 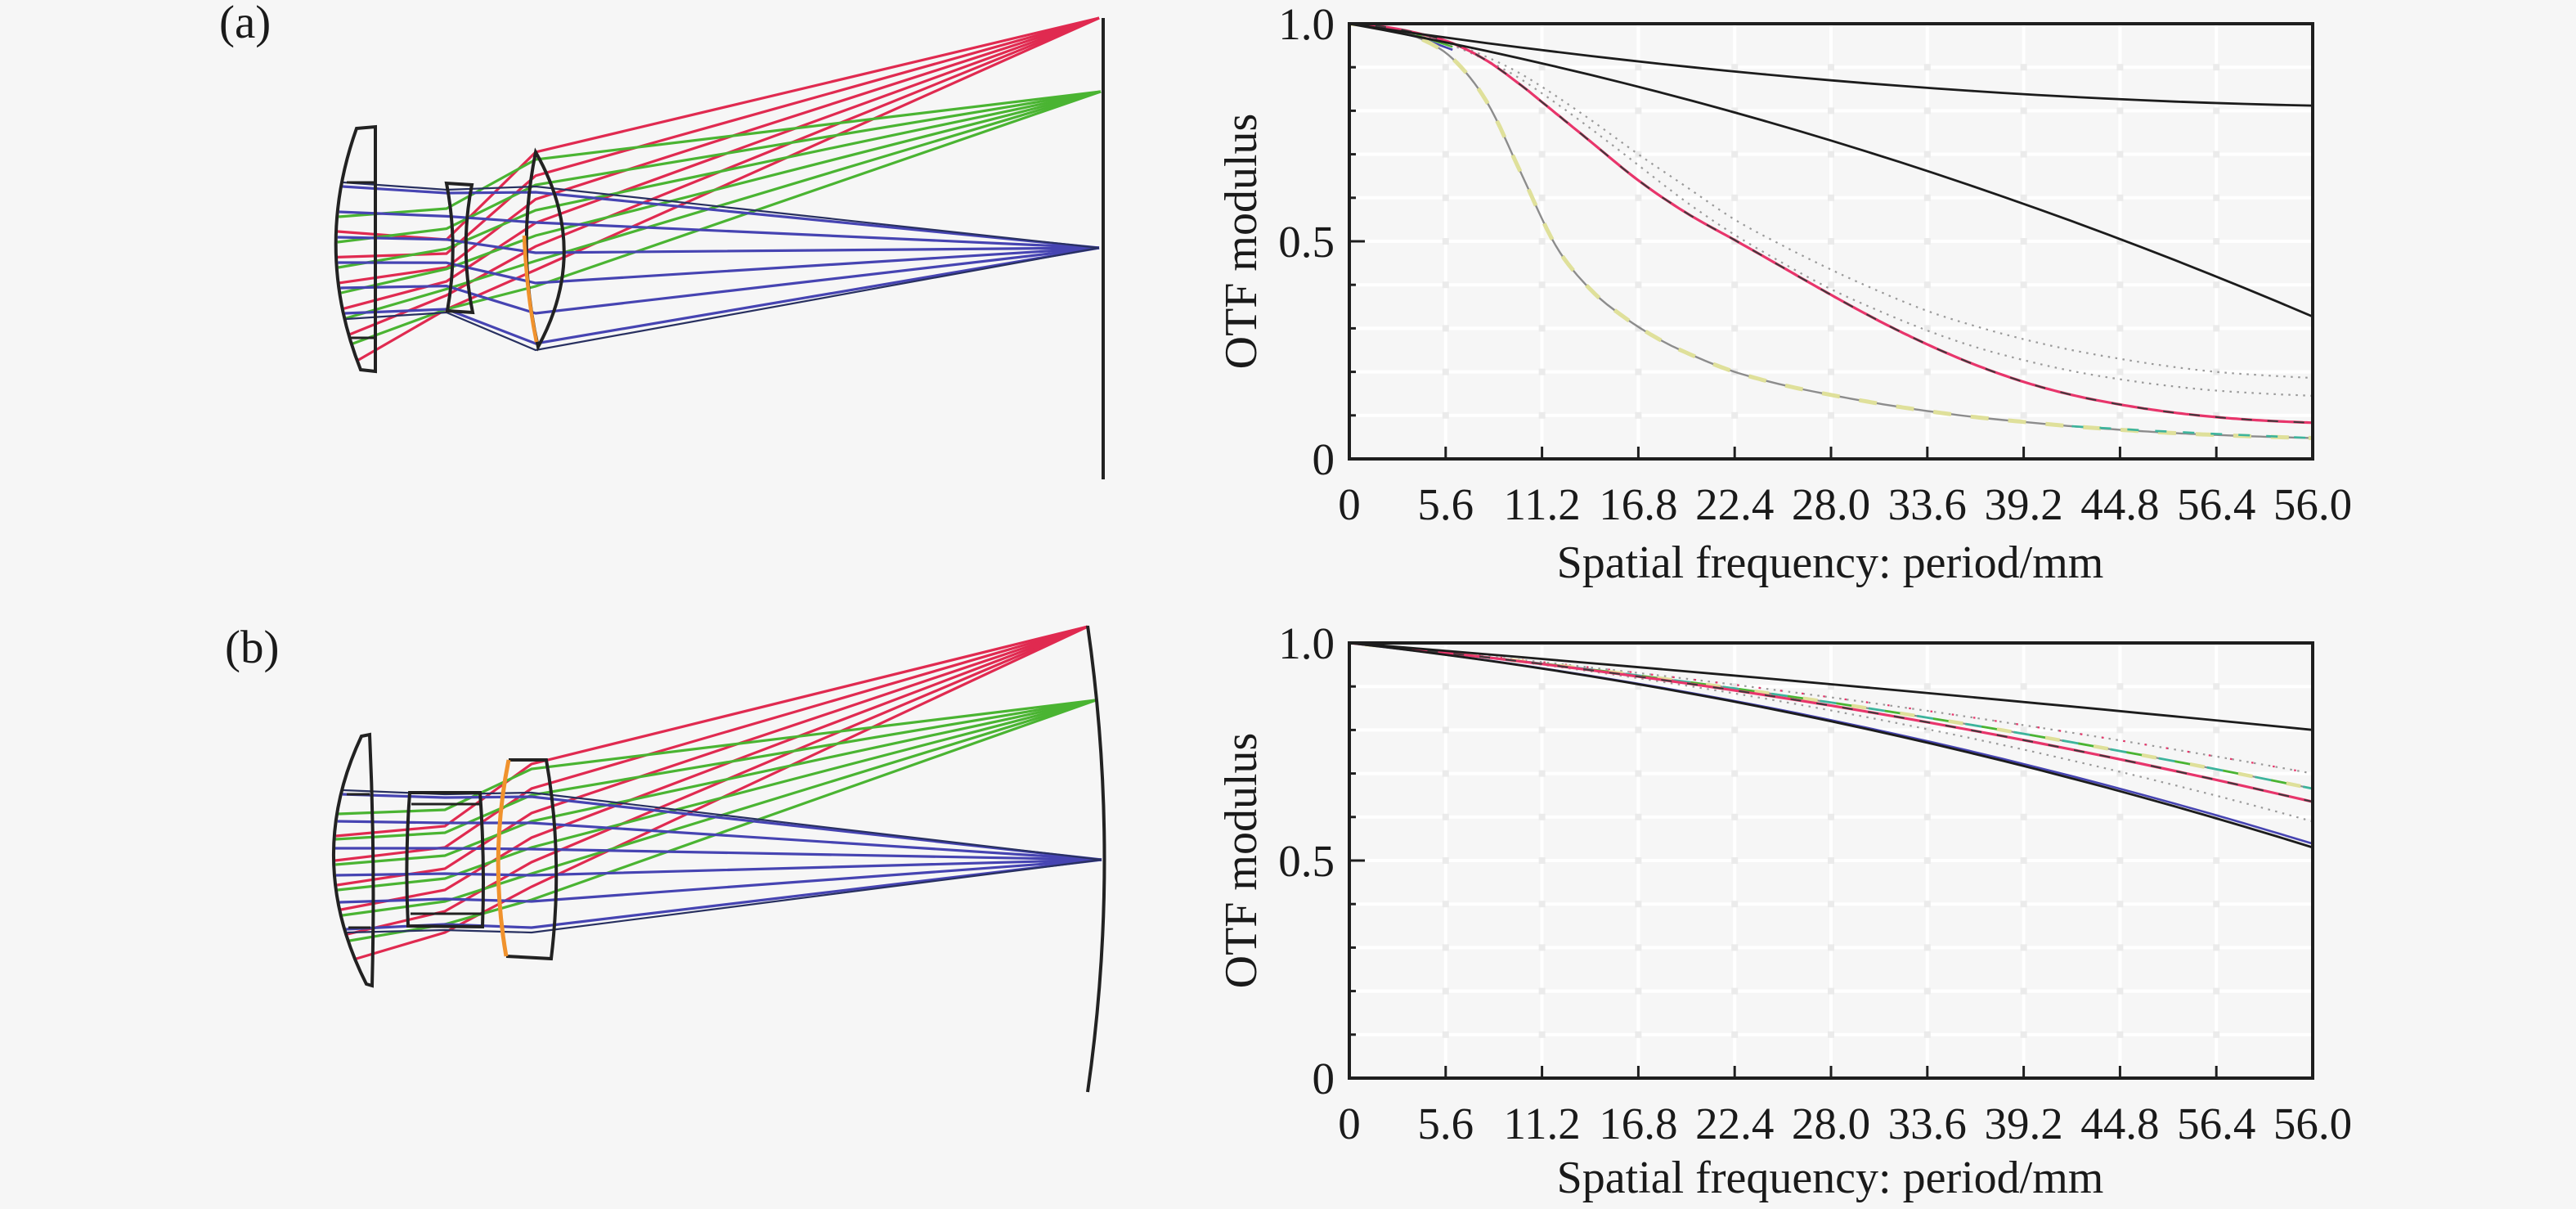 I want to click on svg-text: (a), so click(x=245, y=24).